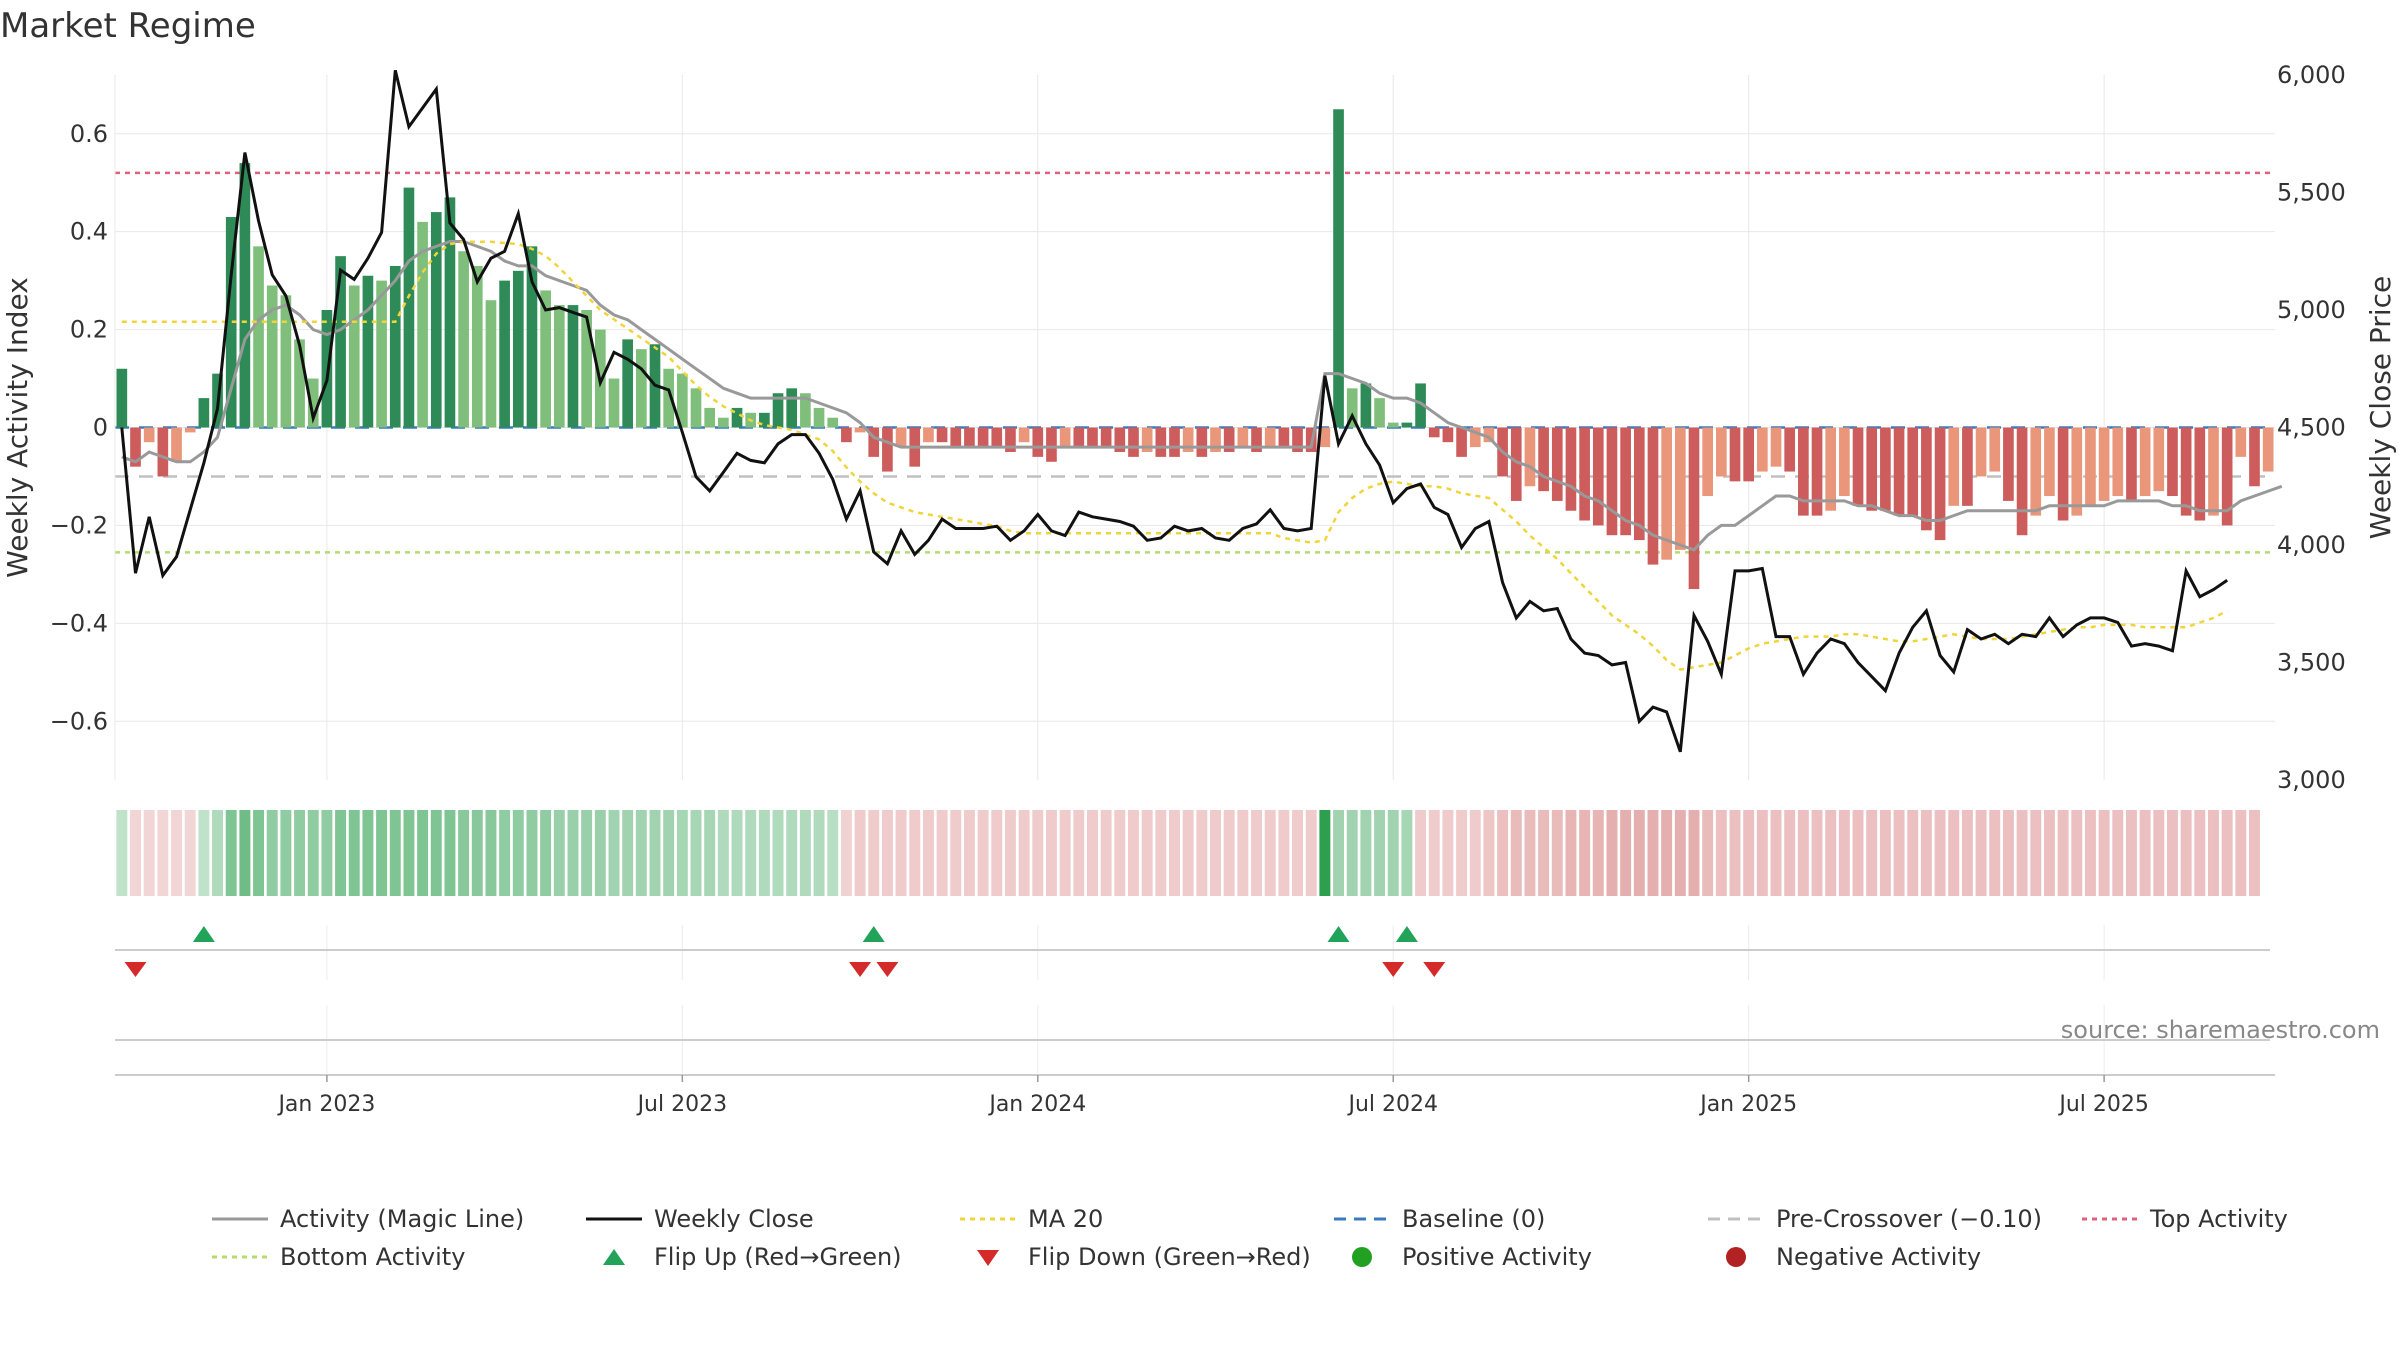  What do you see at coordinates (1145, 1257) in the screenshot?
I see `legend-item-flipdown: Flip Down (Green→Red)` at bounding box center [1145, 1257].